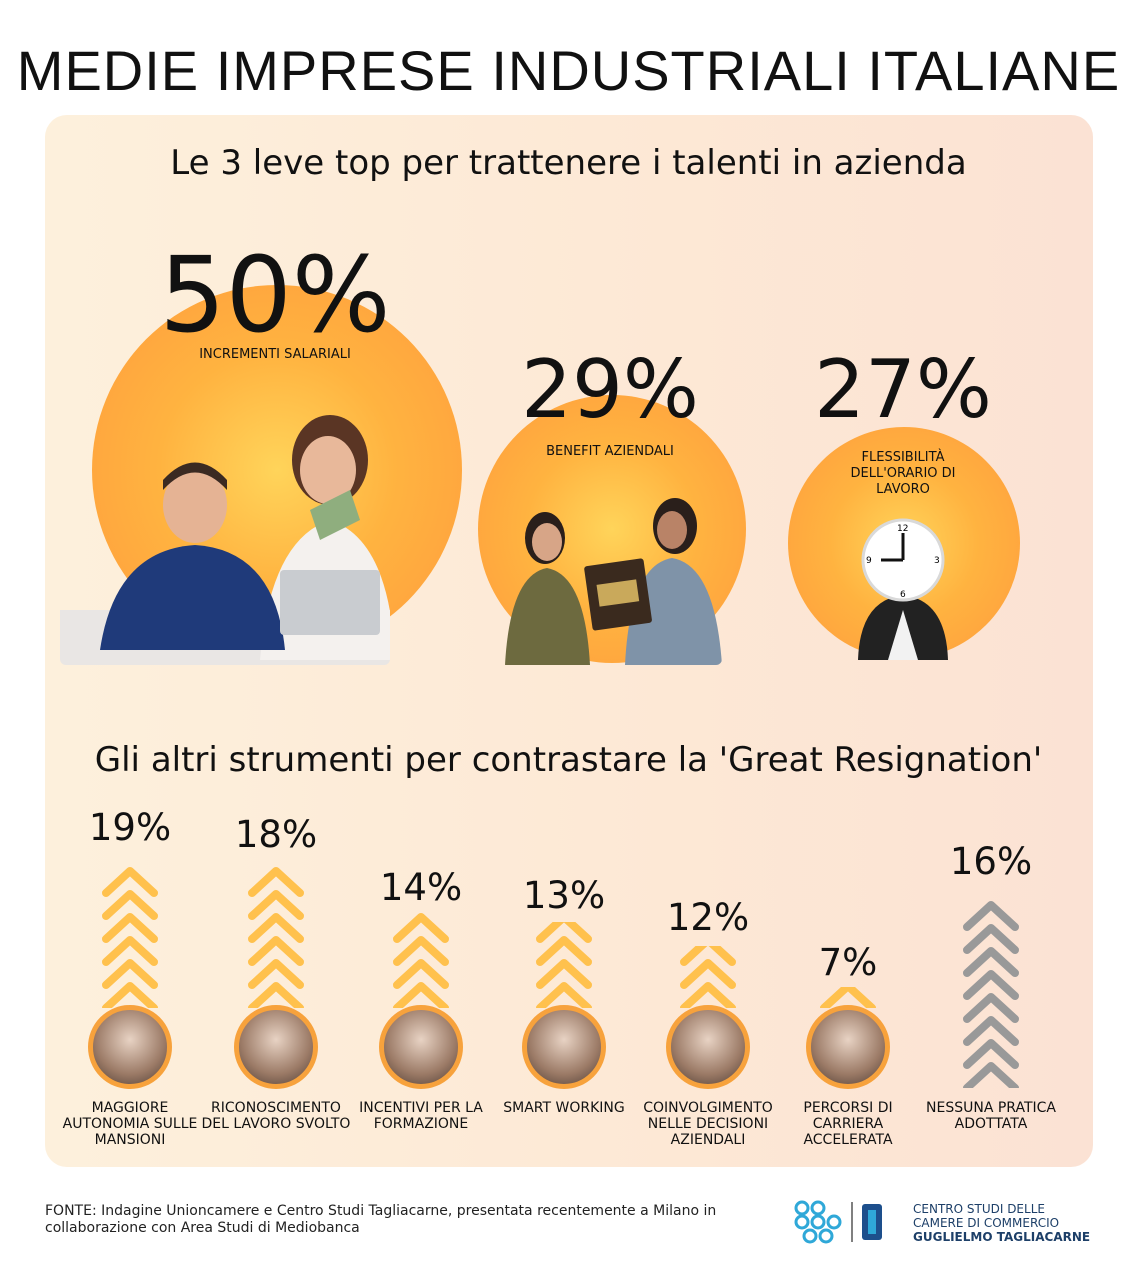 Image resolution: width=1137 pixels, height=1280 pixels. I want to click on top2-value: 29%, so click(610, 389).